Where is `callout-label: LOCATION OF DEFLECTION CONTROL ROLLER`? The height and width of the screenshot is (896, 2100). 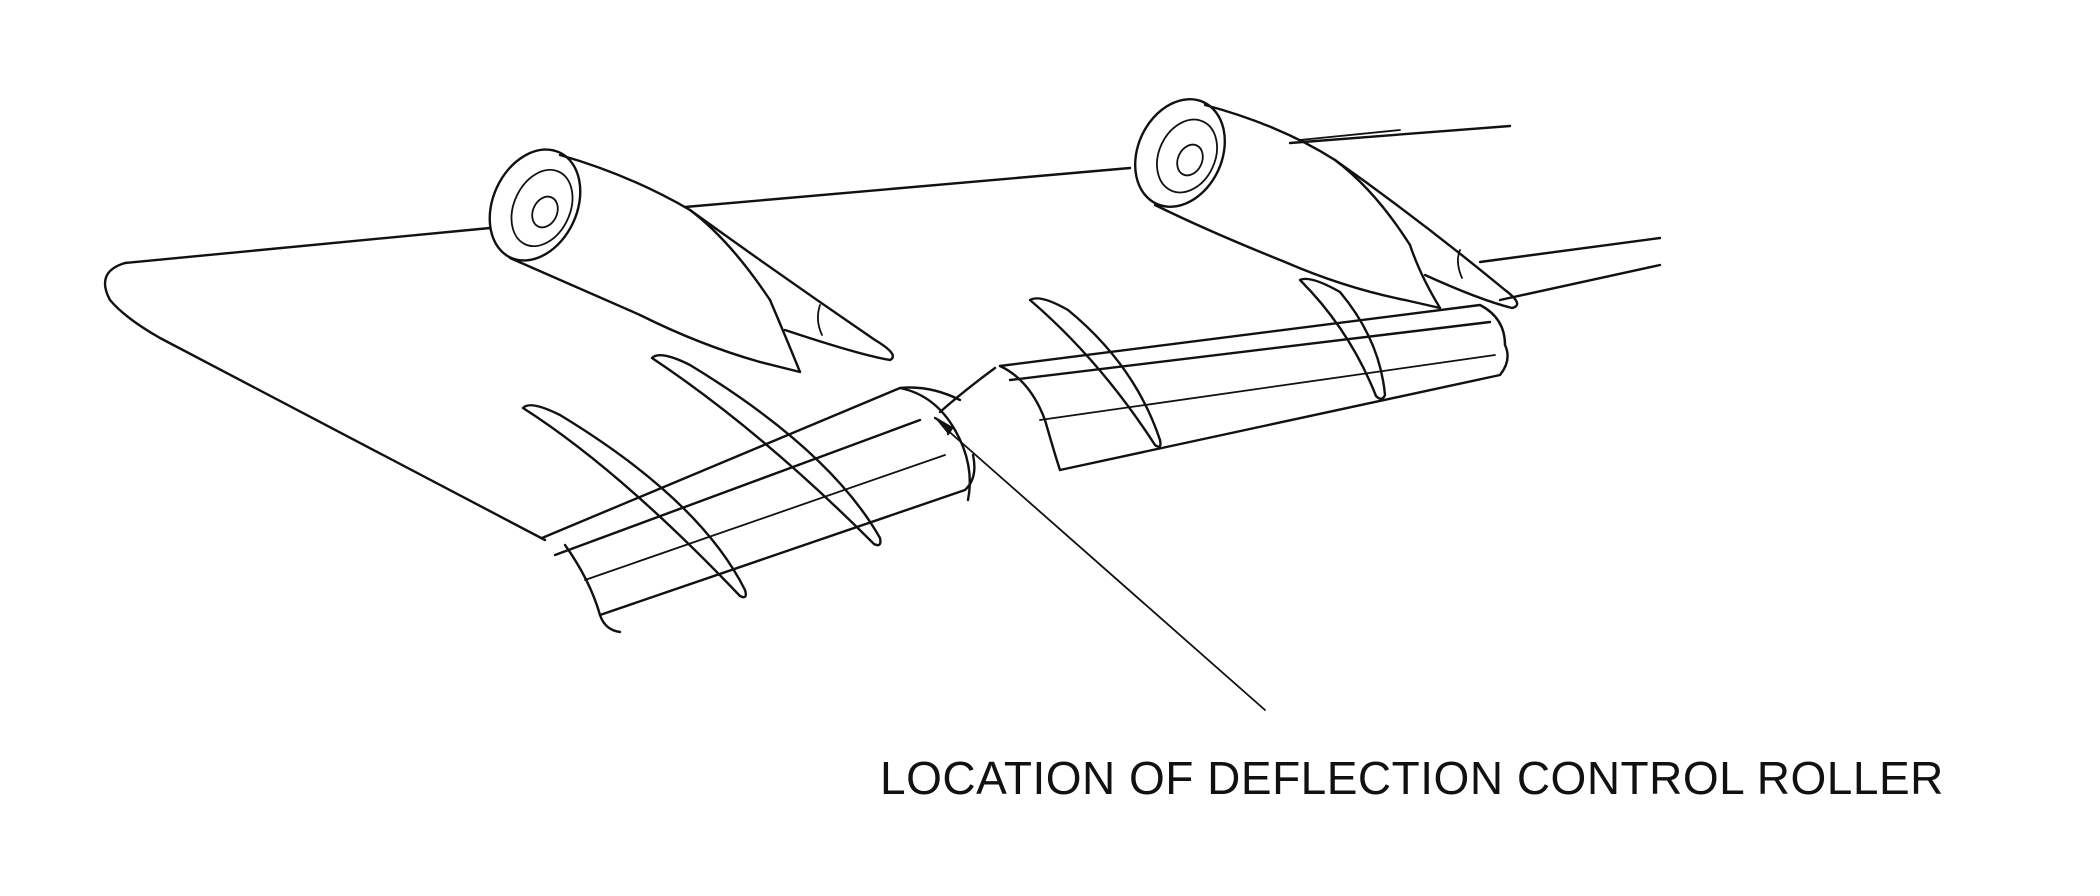 callout-label: LOCATION OF DEFLECTION CONTROL ROLLER is located at coordinates (1412, 778).